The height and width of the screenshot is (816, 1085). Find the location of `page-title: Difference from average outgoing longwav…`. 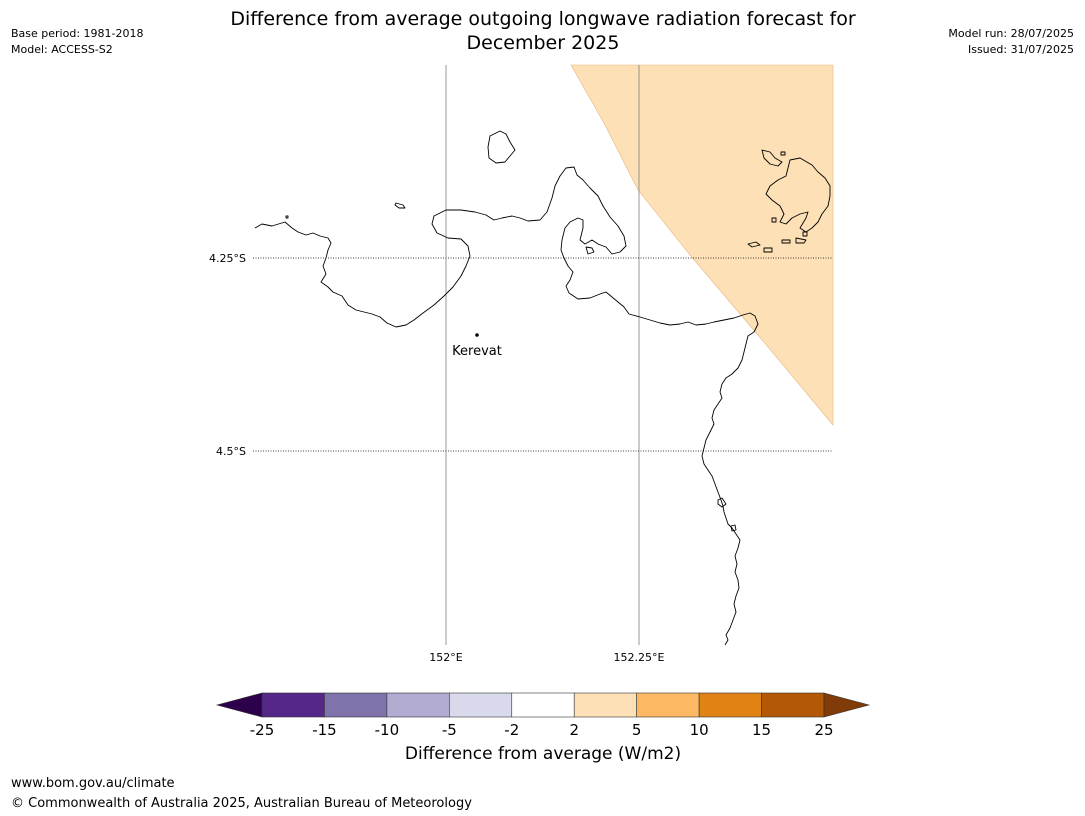

page-title: Difference from average outgoing longwav… is located at coordinates (543, 31).